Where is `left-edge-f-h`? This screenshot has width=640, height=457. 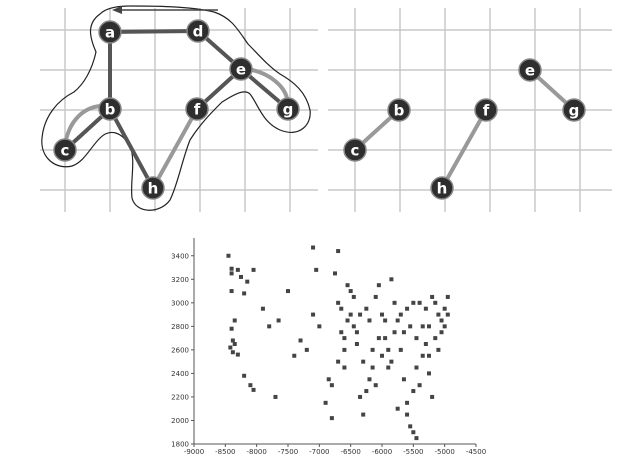
left-edge-f-h is located at coordinates (175, 148).